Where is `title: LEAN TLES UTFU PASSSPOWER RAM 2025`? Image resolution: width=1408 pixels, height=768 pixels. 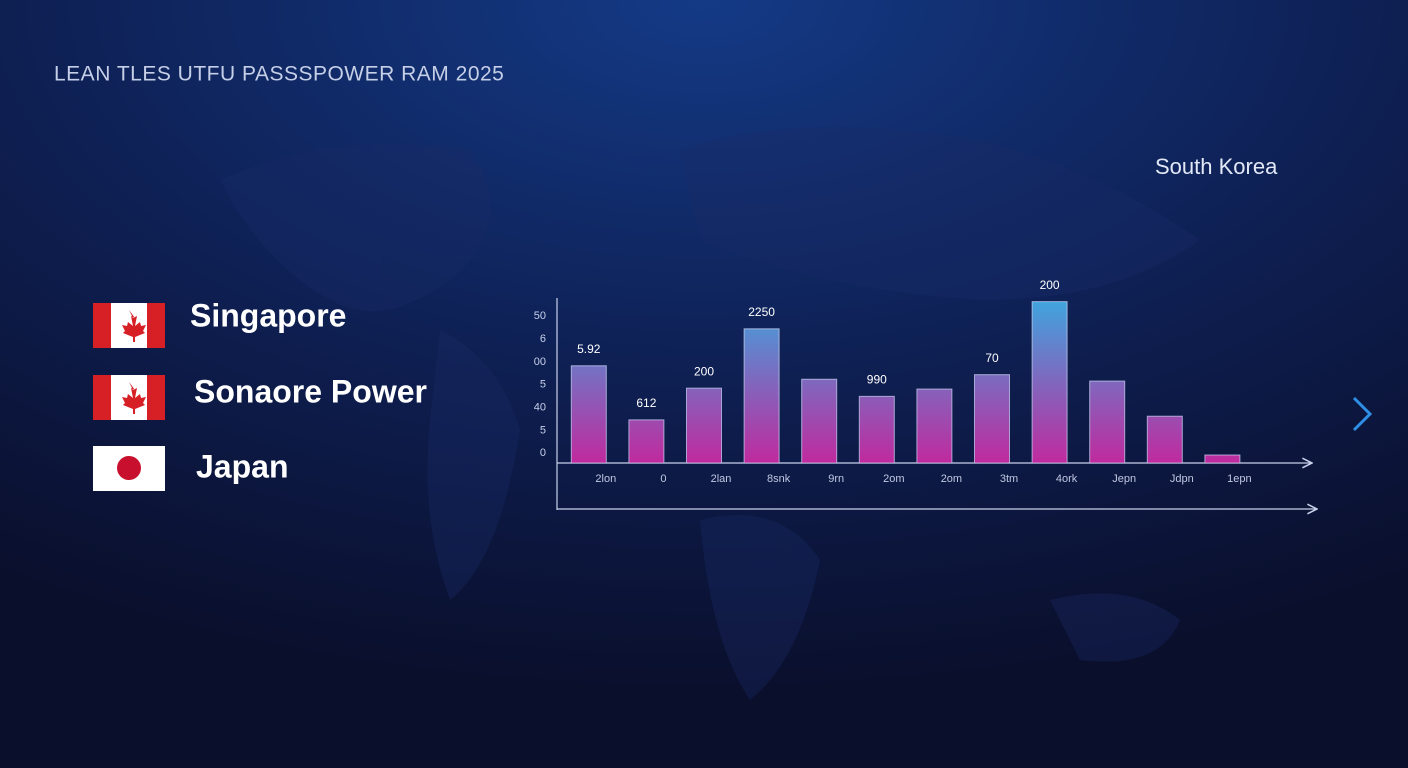 title: LEAN TLES UTFU PASSSPOWER RAM 2025 is located at coordinates (279, 74).